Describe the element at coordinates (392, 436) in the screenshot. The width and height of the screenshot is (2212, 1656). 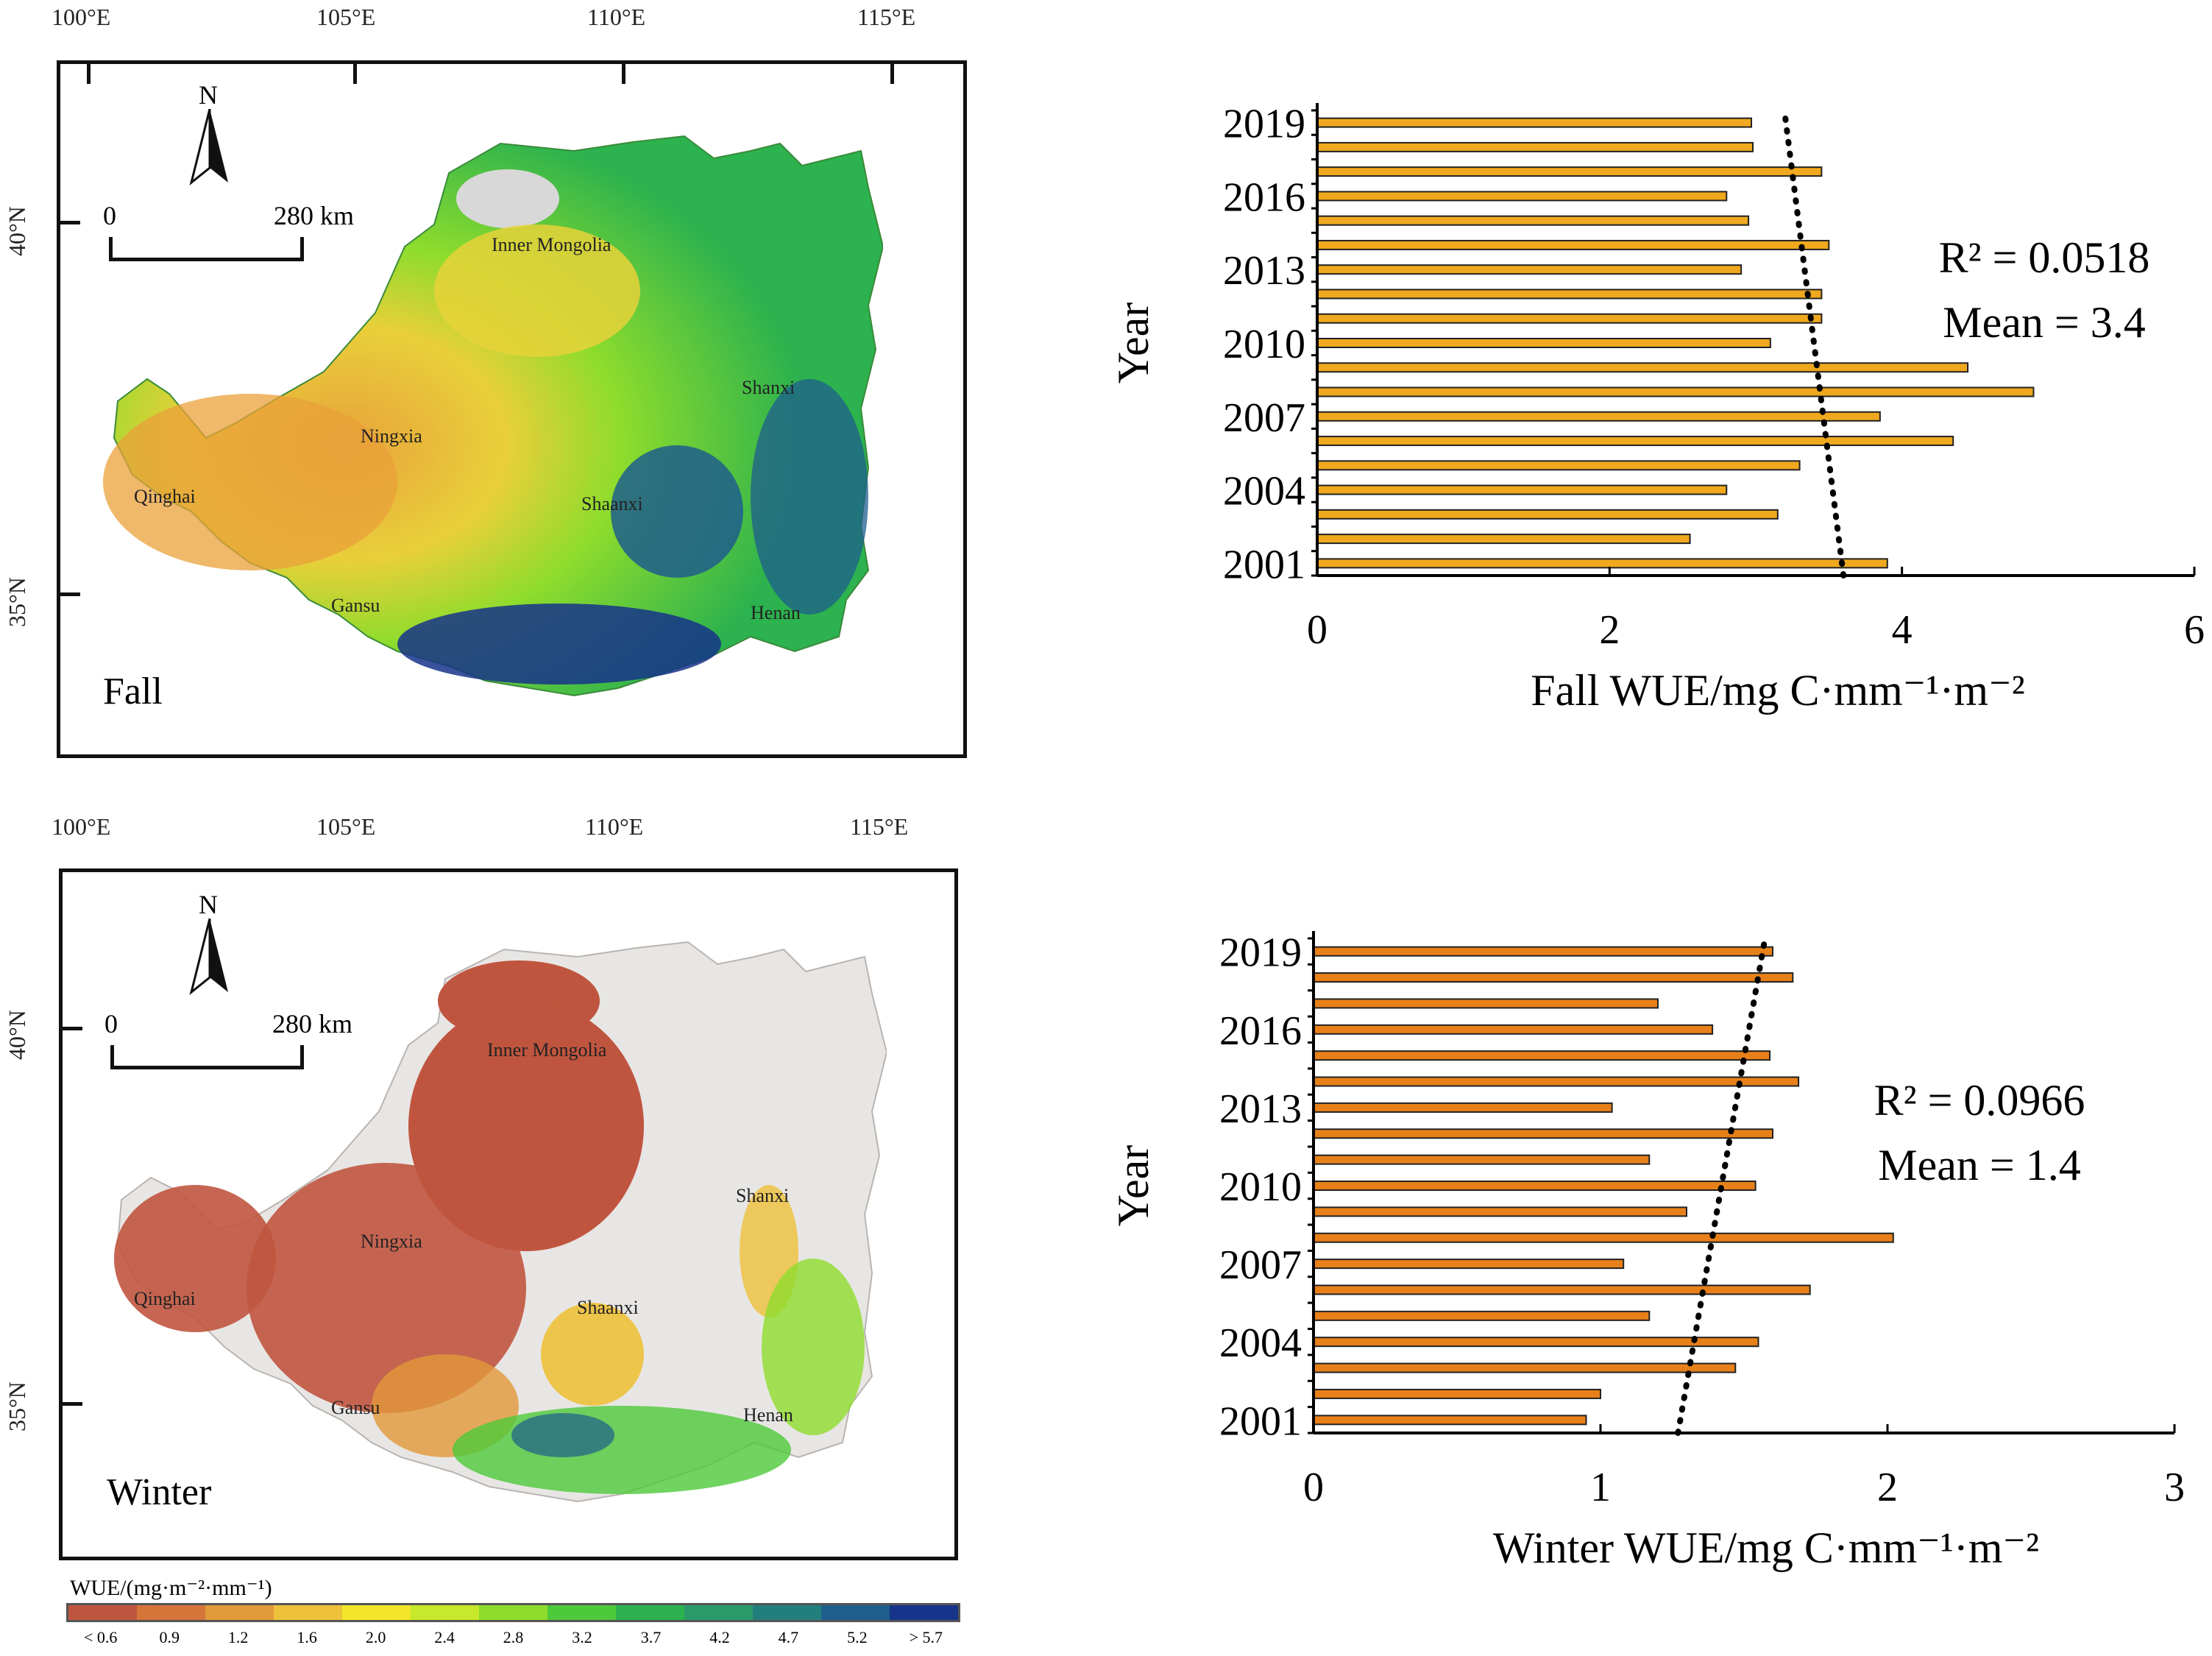
I see `region-label: Ningxia` at that location.